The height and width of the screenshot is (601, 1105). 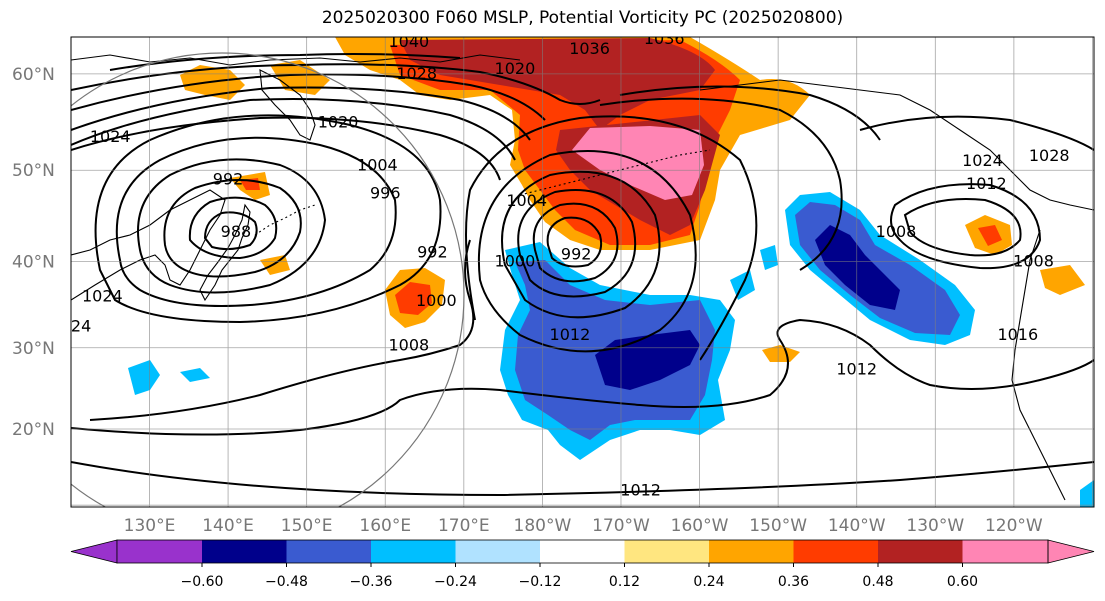 What do you see at coordinates (1014, 526) in the screenshot?
I see `lon-label: 120°W` at bounding box center [1014, 526].